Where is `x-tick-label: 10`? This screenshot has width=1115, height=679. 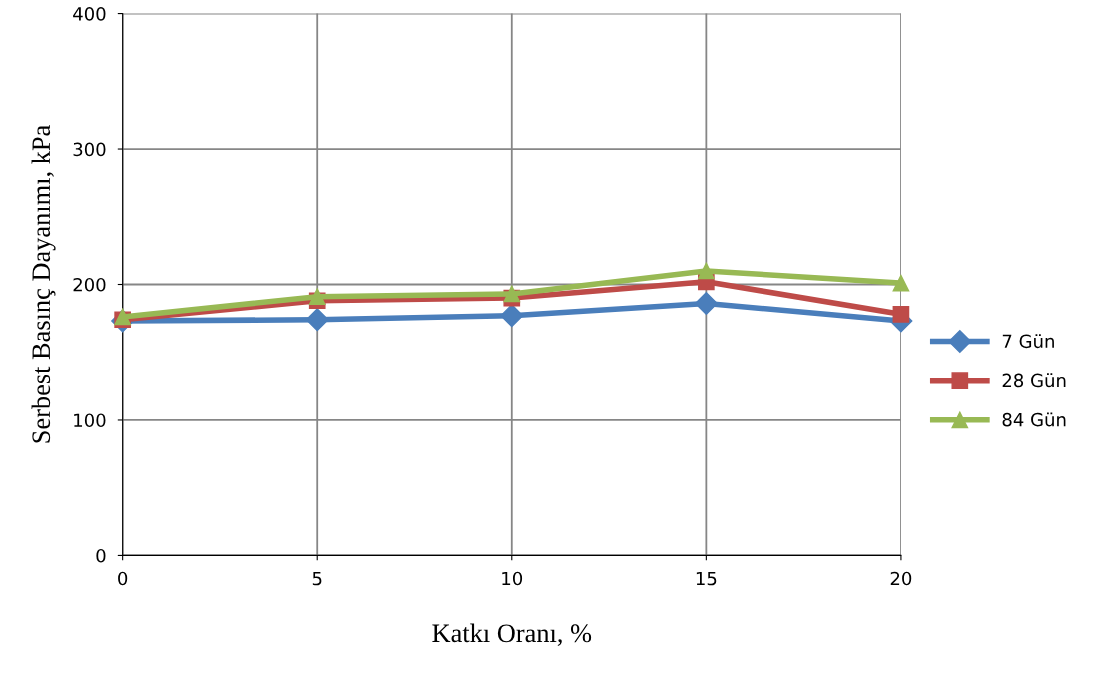
x-tick-label: 10 is located at coordinates (512, 578).